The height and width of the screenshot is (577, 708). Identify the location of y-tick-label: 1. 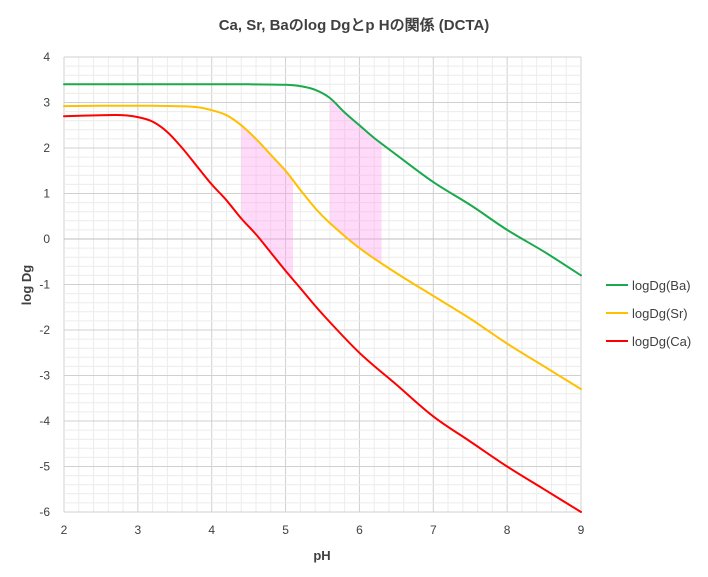
(46, 194).